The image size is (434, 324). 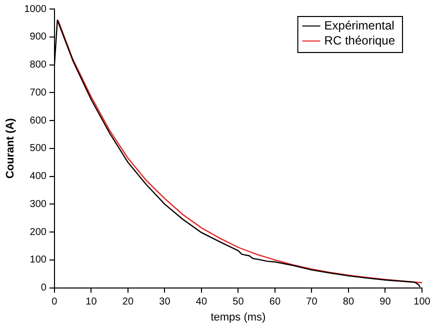 What do you see at coordinates (38, 65) in the screenshot?
I see `y-tick-label: 800` at bounding box center [38, 65].